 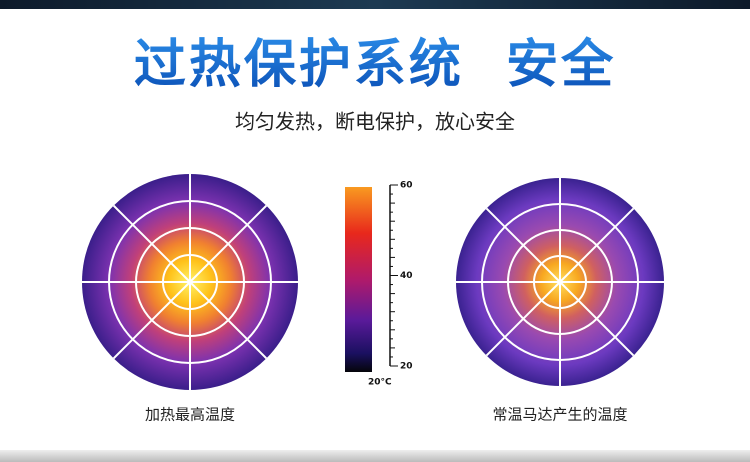 I want to click on unit-label: 20°C, so click(x=380, y=383).